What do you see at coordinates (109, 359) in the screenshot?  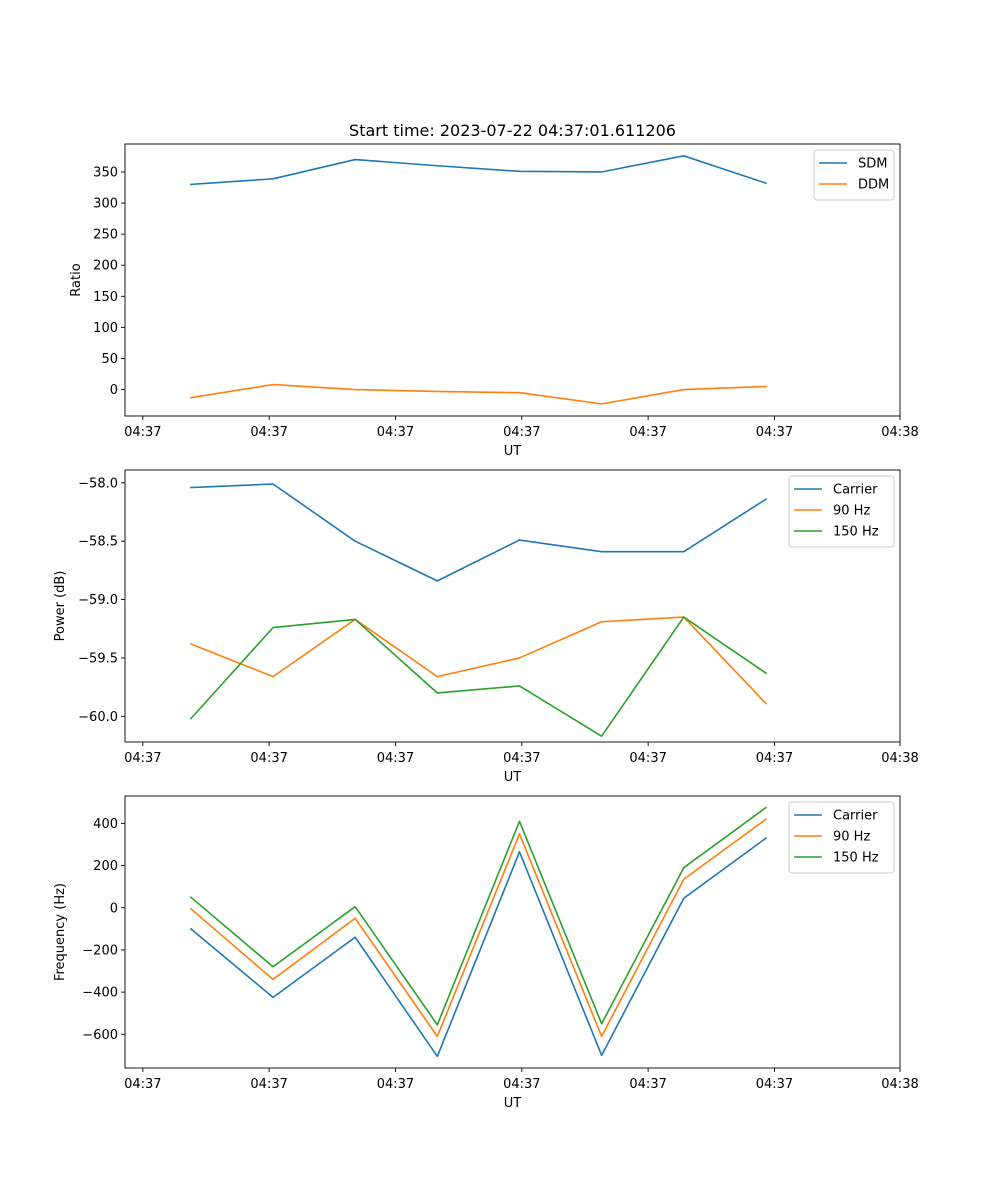 I see `y-tick-label: 50` at bounding box center [109, 359].